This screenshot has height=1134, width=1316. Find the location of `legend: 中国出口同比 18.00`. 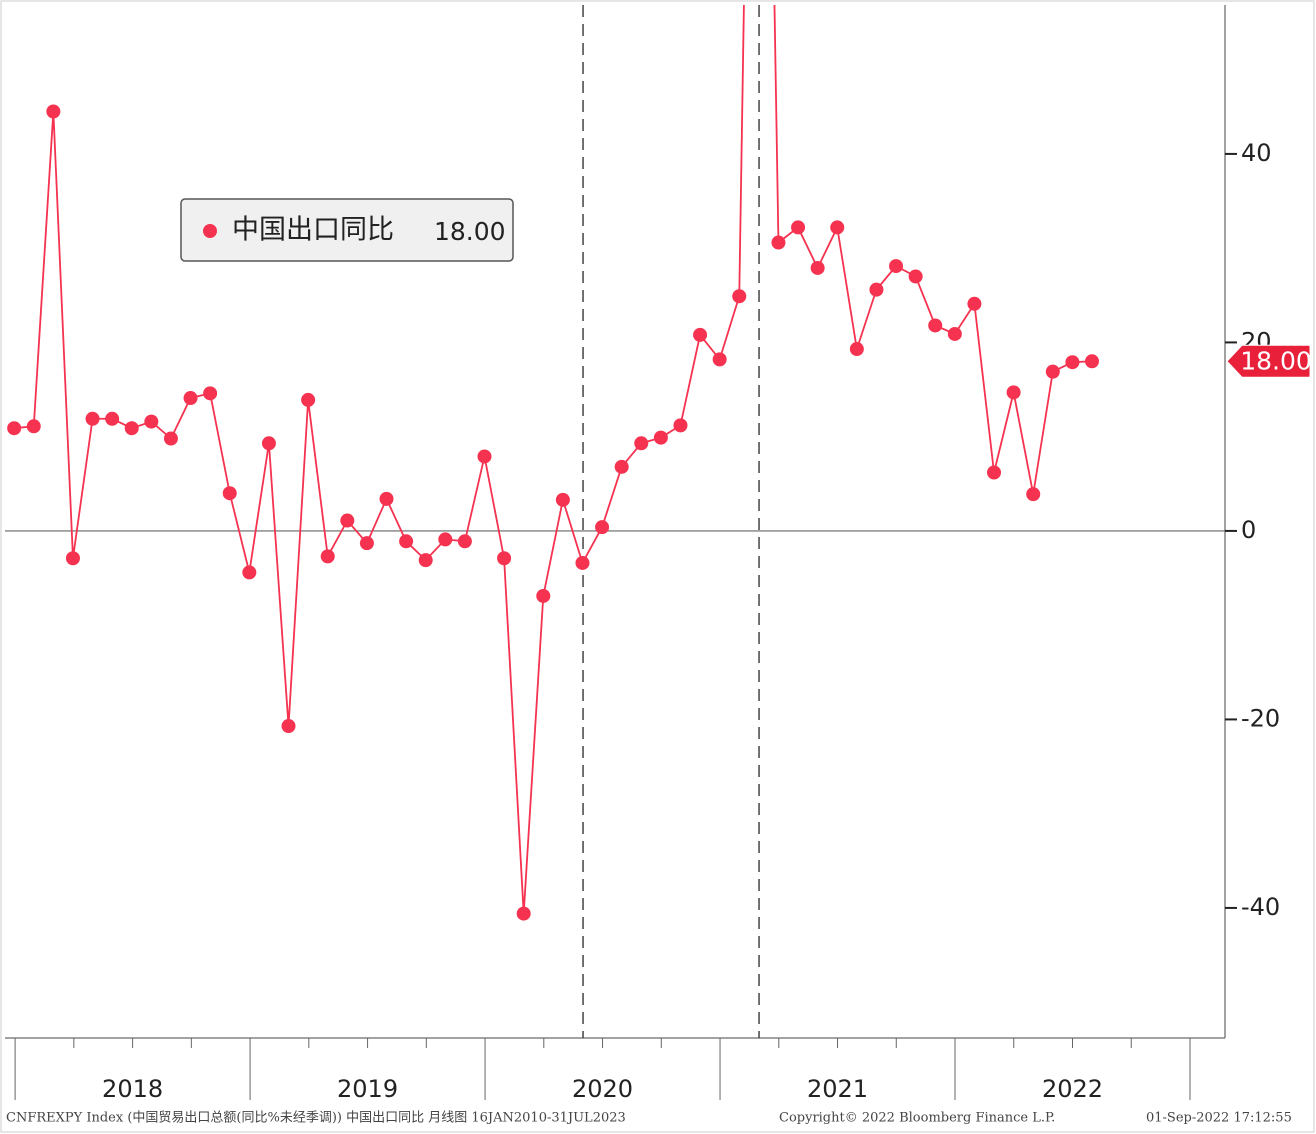

legend: 中国出口同比 18.00 is located at coordinates (347, 230).